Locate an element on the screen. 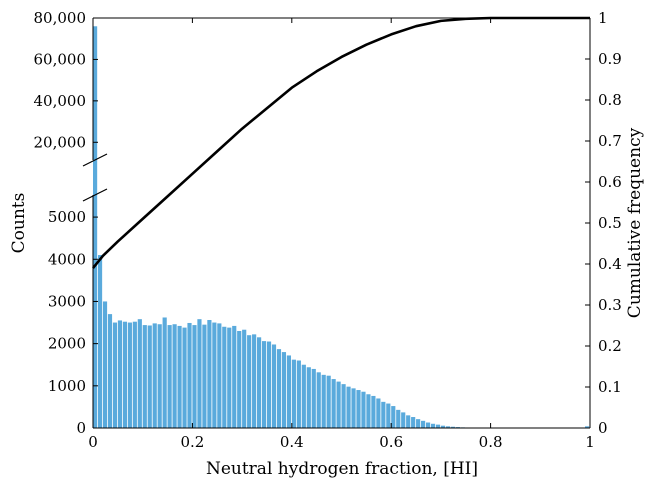  y2-tick-label: 0.9 is located at coordinates (610, 59).